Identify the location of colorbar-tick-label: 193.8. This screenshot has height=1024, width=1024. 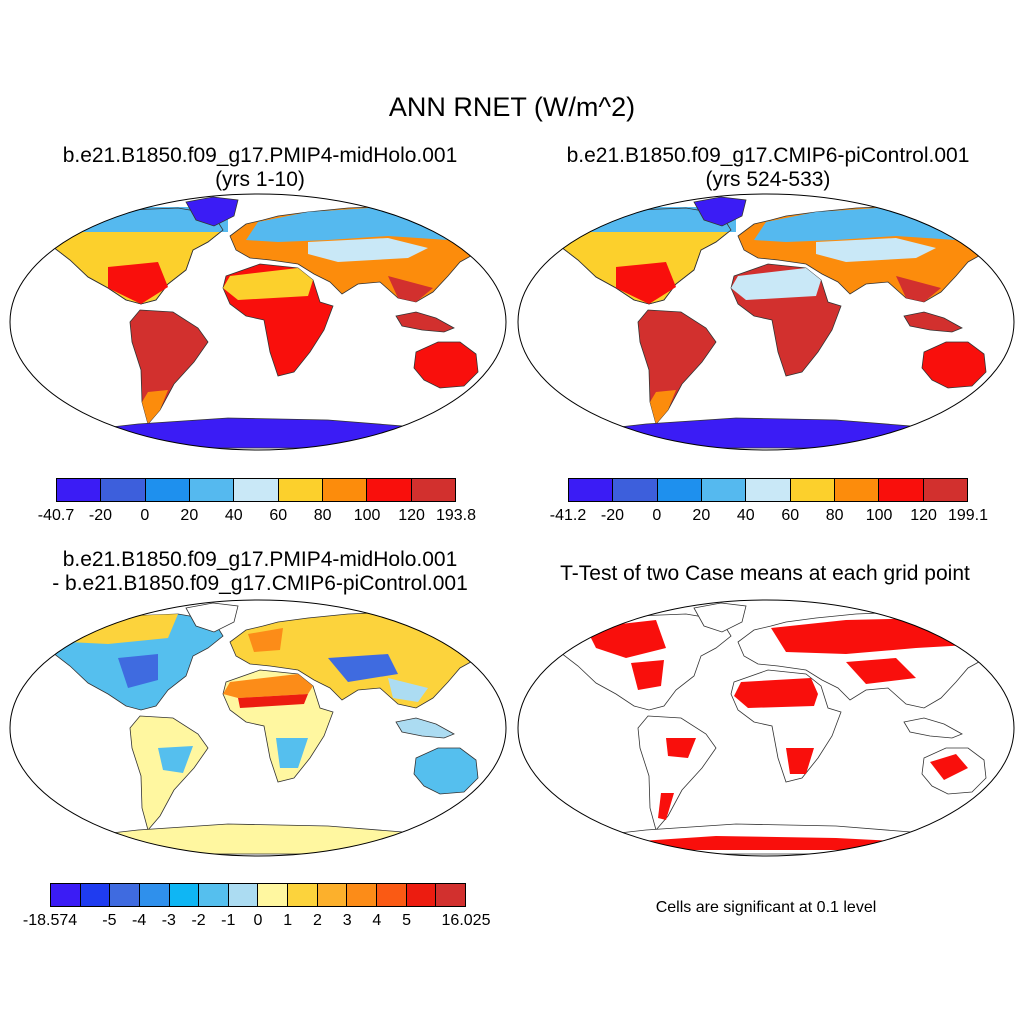
(456, 515).